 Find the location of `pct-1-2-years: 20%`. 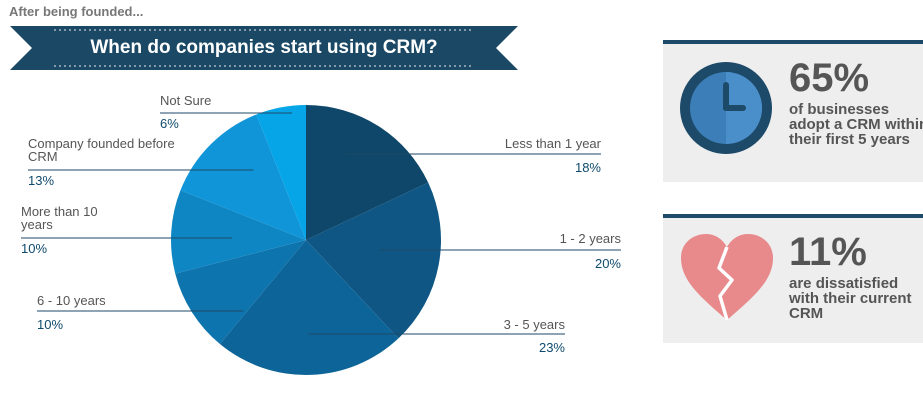

pct-1-2-years: 20% is located at coordinates (607, 263).